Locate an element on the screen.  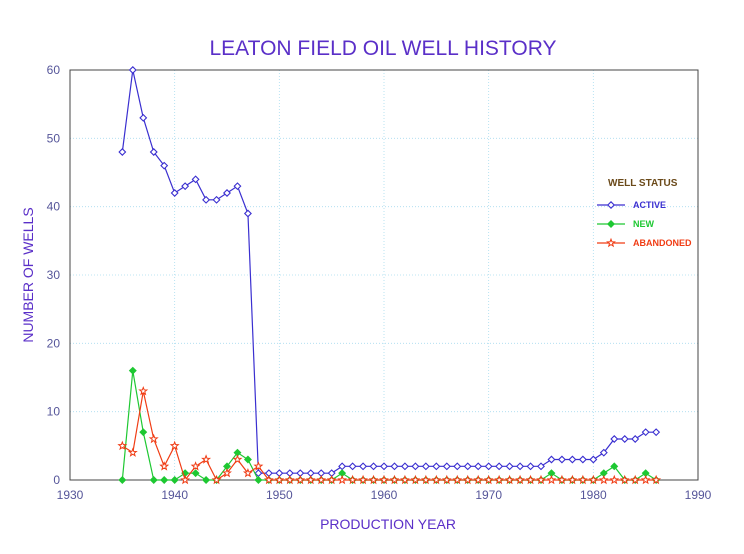
y-tick-label: 40 is located at coordinates (54, 207).